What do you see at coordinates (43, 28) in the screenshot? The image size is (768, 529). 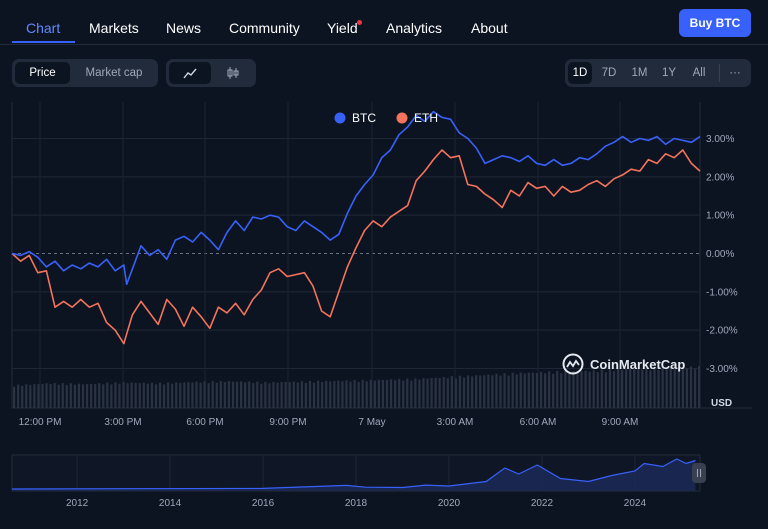 I see `tab-chart: Chart` at bounding box center [43, 28].